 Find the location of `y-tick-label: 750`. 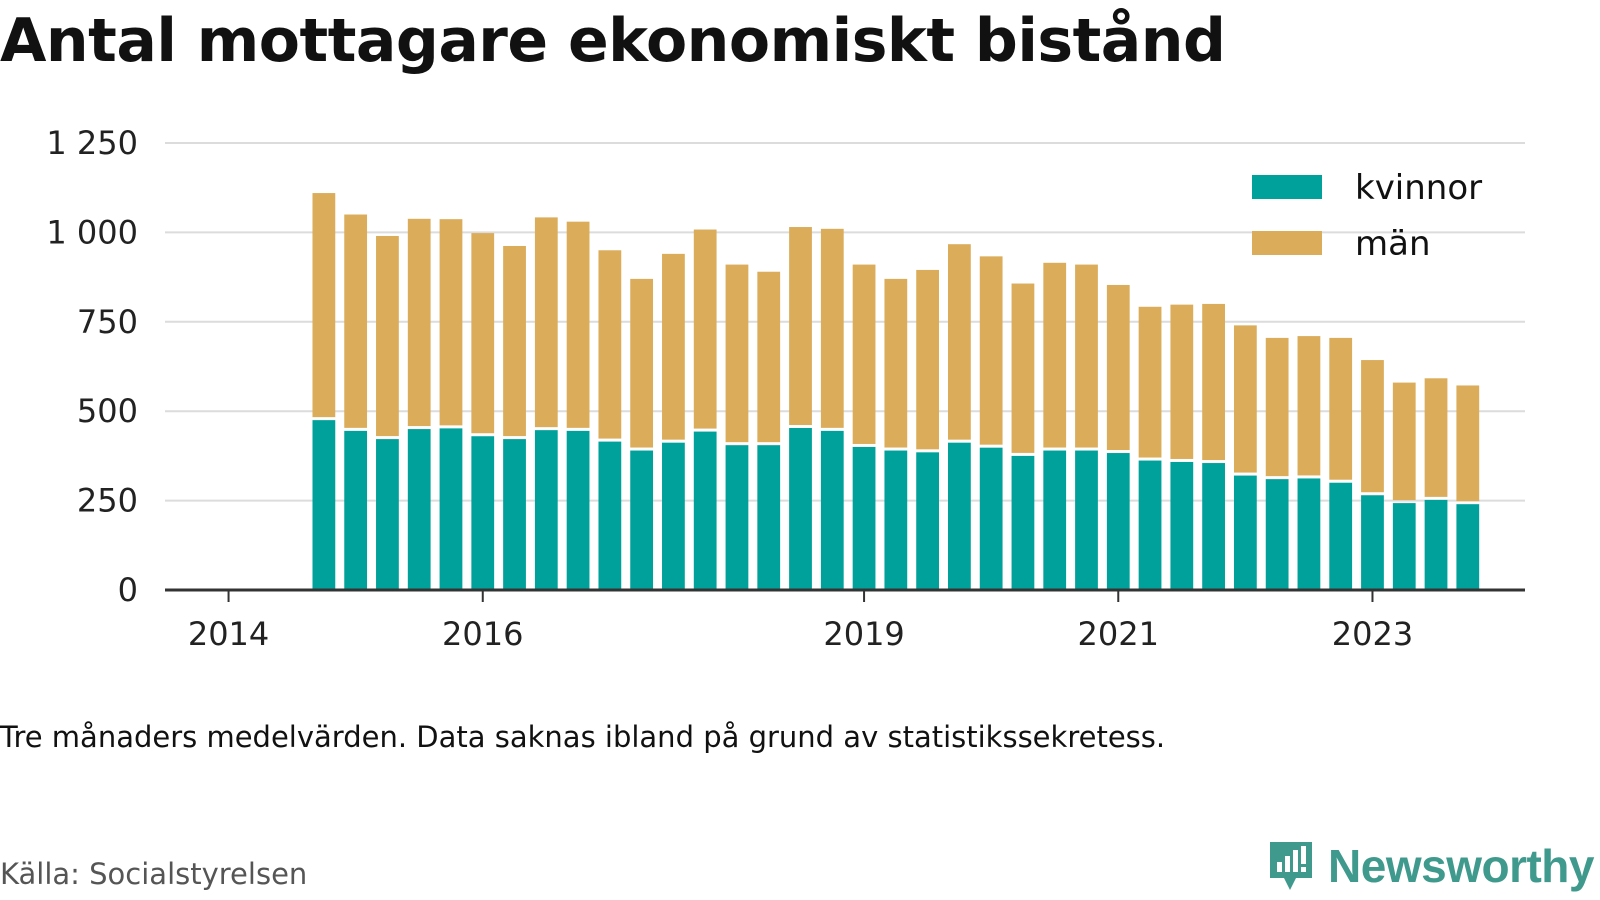

y-tick-label: 750 is located at coordinates (107, 322).